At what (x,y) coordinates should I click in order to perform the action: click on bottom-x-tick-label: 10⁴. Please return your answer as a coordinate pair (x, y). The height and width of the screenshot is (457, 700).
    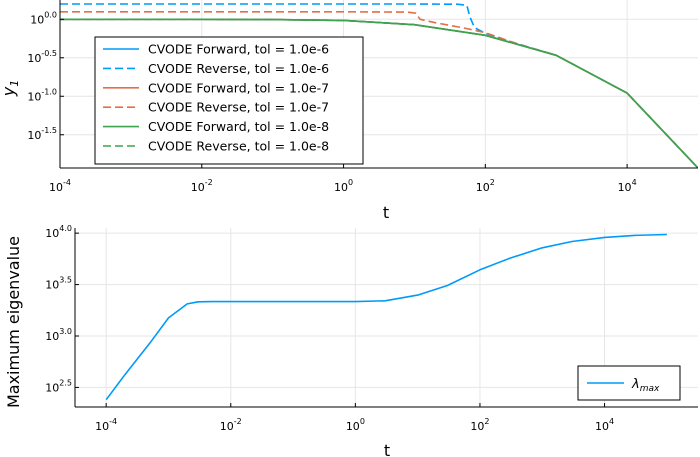
    Looking at the image, I should click on (604, 425).